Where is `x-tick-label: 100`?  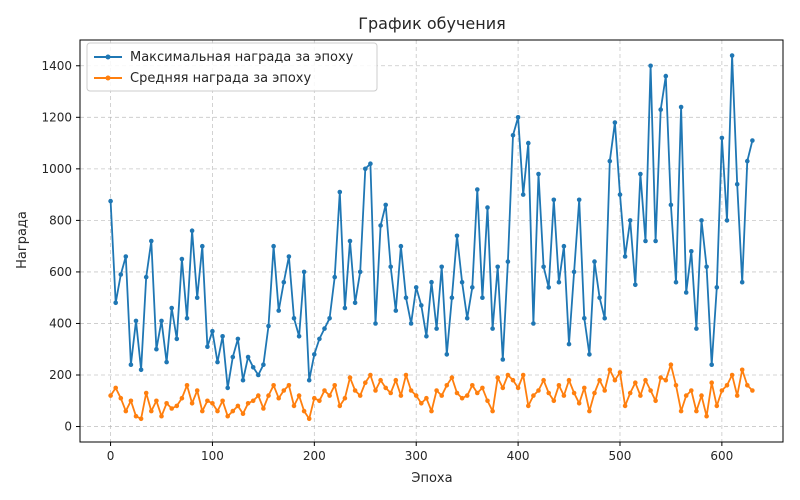 x-tick-label: 100 is located at coordinates (212, 456).